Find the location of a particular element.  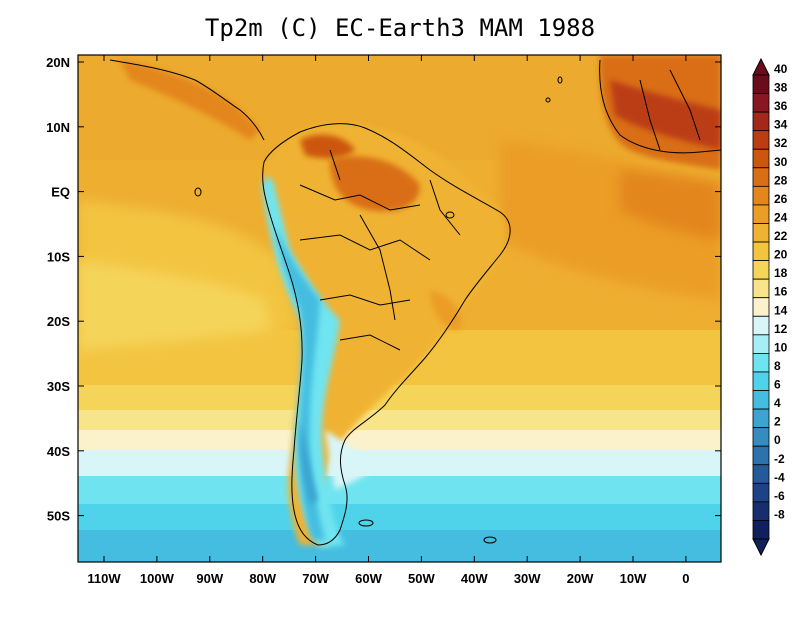

lon-label: 30W is located at coordinates (527, 578).